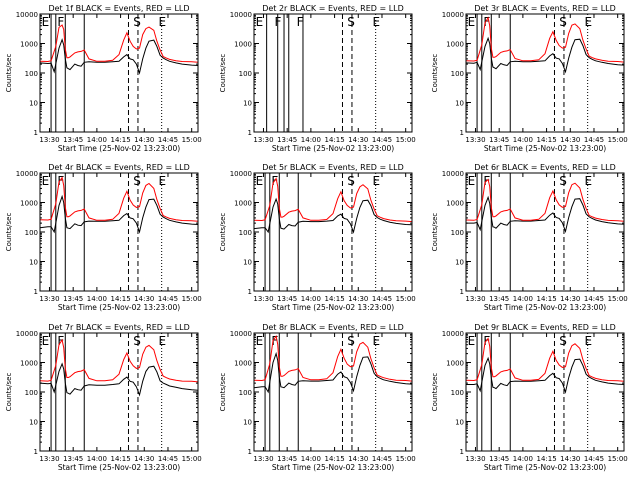  What do you see at coordinates (545, 327) in the screenshot?
I see `panel-title: Det 9r BLACK = Events, RED = LLD` at bounding box center [545, 327].